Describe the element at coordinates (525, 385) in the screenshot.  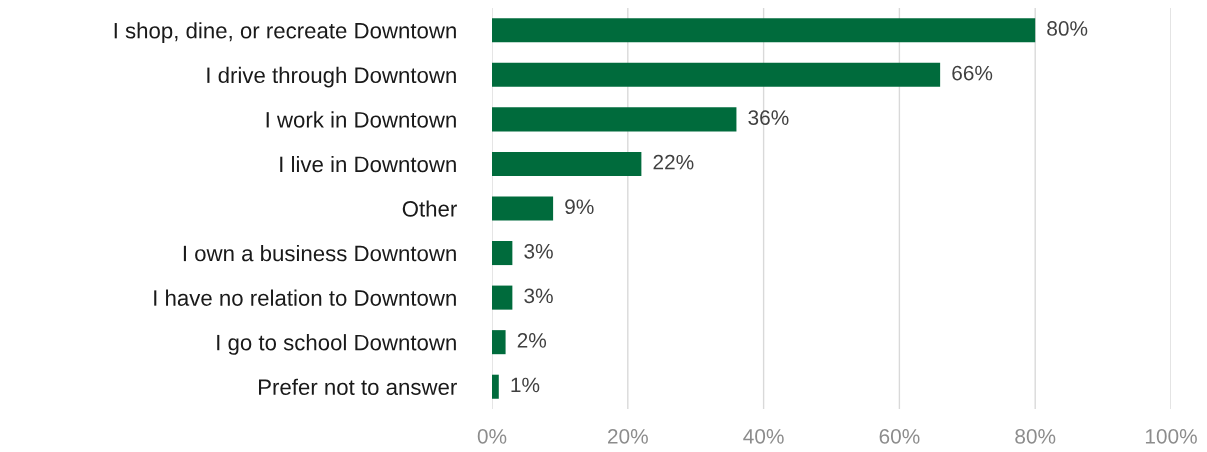
I see `data-label: 1%` at that location.